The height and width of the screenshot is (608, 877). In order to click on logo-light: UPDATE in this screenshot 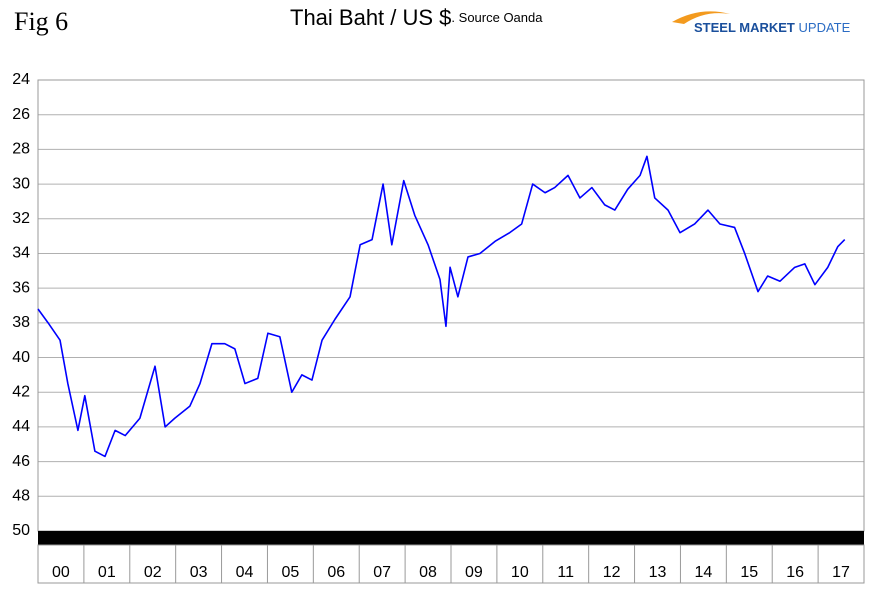, I will do `click(825, 27)`.